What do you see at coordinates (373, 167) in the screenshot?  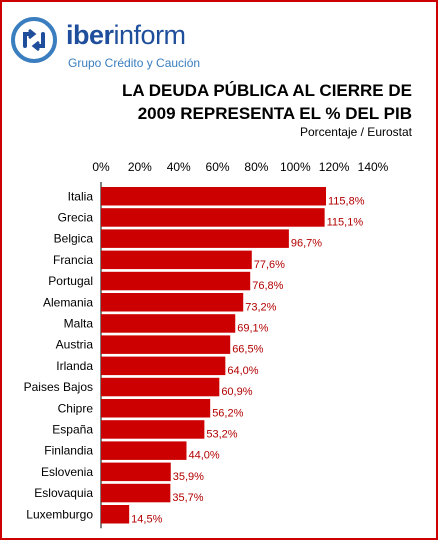 I see `x-tick-label: 140%` at bounding box center [373, 167].